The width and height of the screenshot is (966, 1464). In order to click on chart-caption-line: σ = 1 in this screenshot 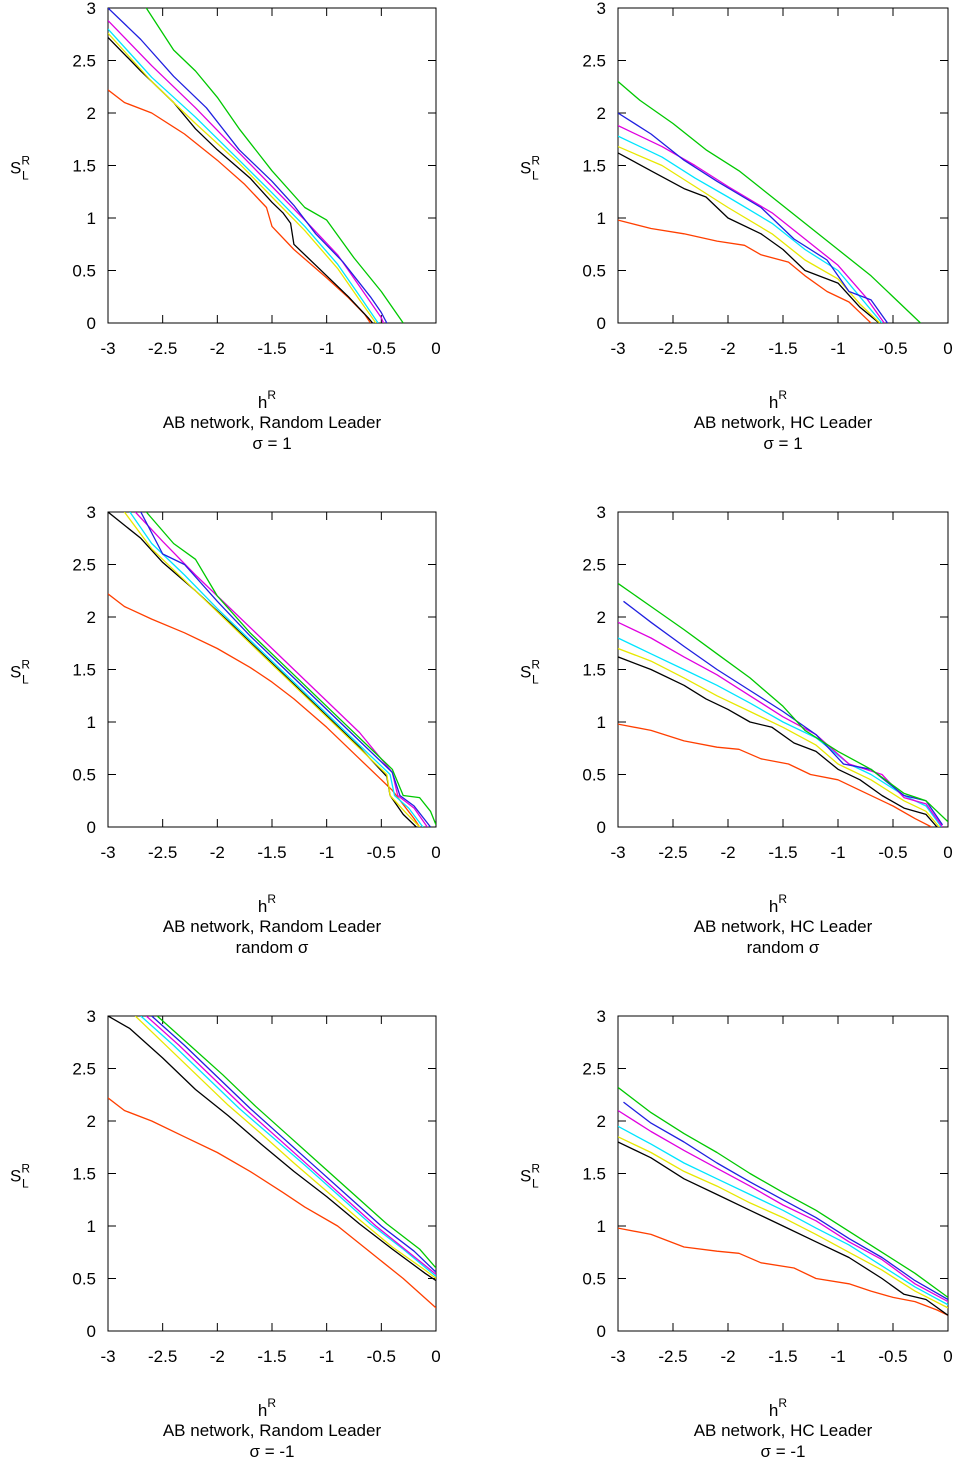, I will do `click(782, 443)`.